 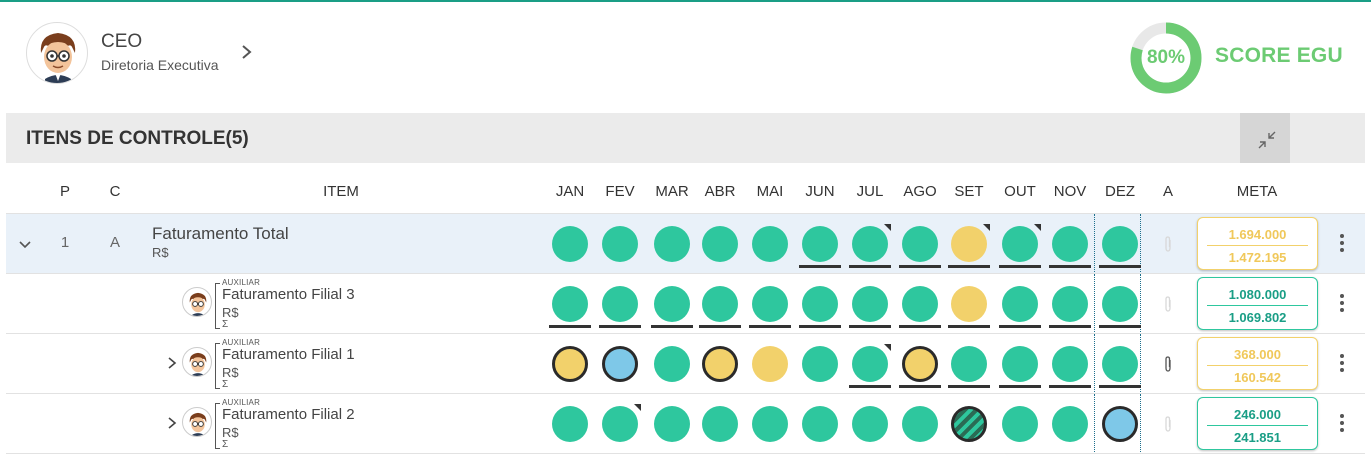 What do you see at coordinates (672, 191) in the screenshot?
I see `column-header-month: MAR` at bounding box center [672, 191].